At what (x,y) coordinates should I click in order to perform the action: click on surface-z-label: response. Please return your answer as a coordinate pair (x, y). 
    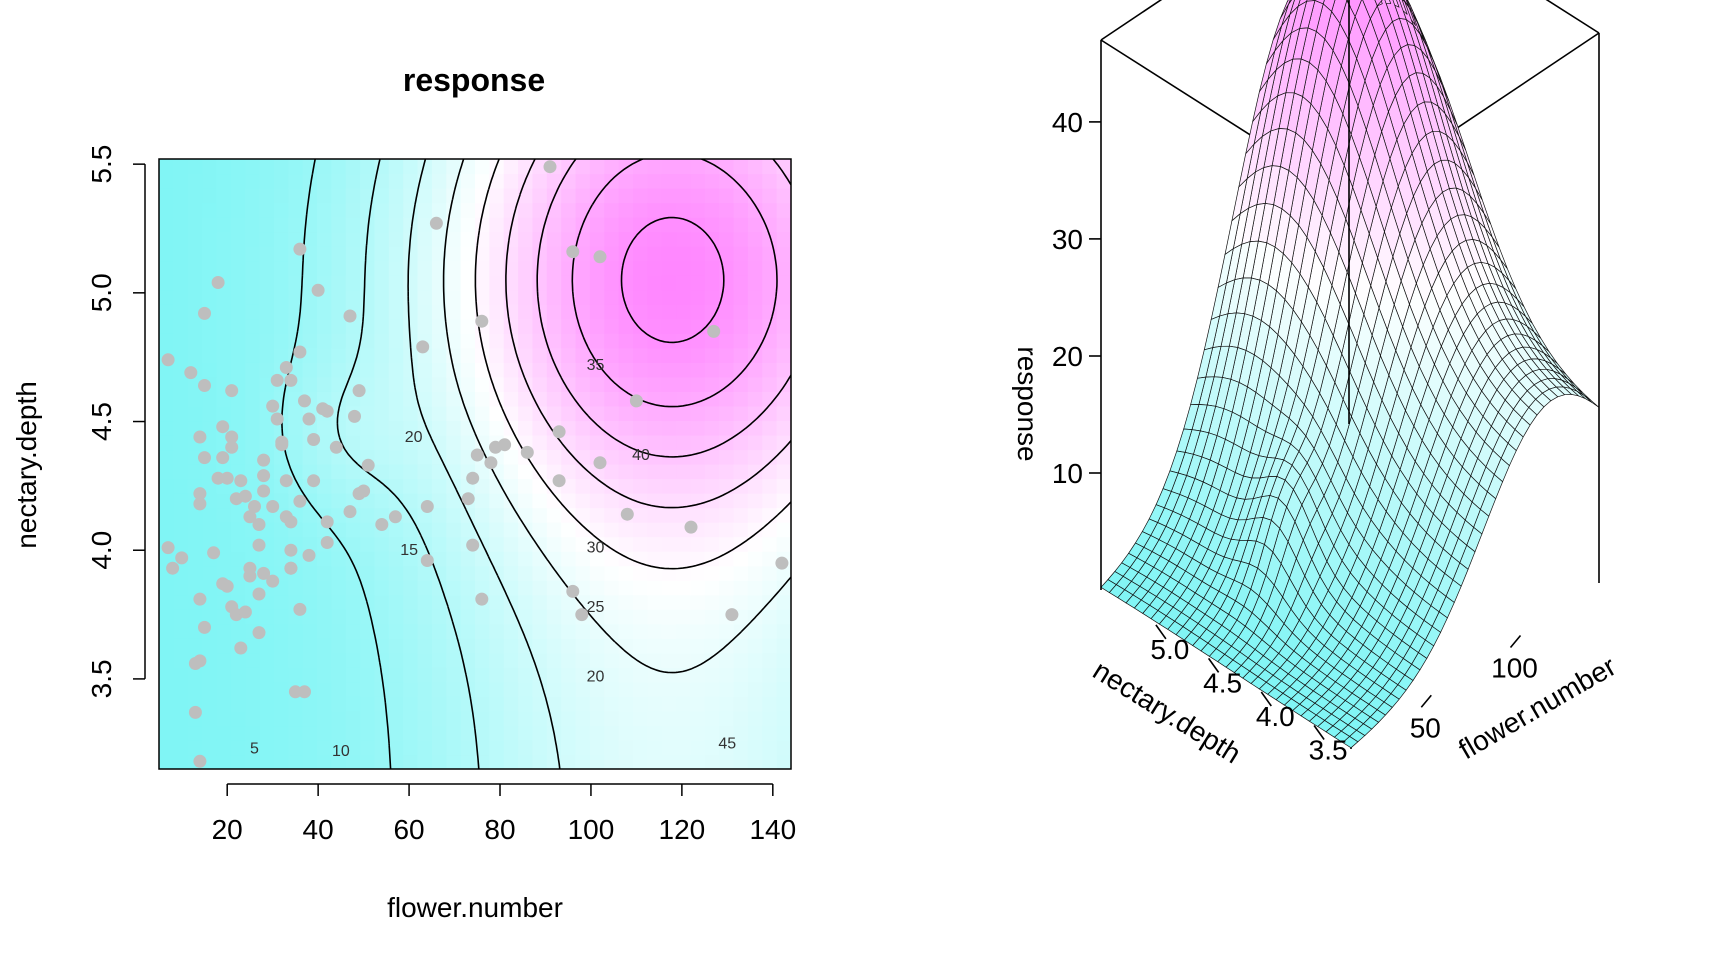
    Looking at the image, I should click on (1027, 403).